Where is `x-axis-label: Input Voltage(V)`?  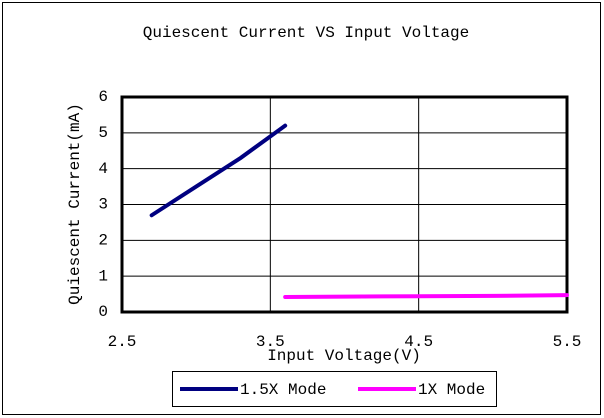 x-axis-label: Input Voltage(V) is located at coordinates (344, 356).